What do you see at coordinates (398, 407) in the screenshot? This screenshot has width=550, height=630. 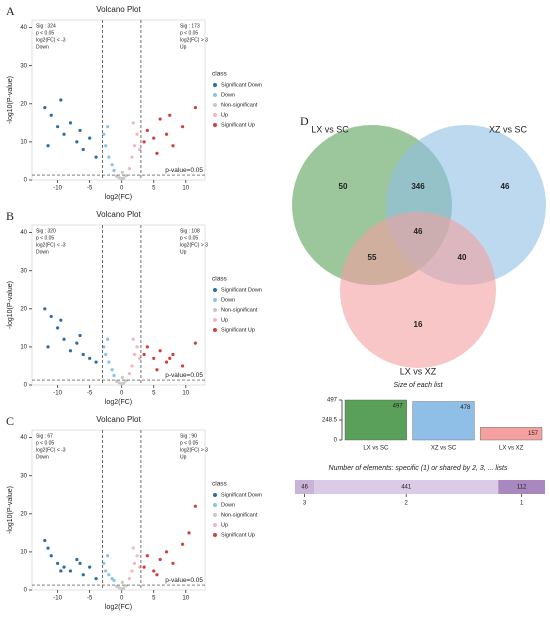 I see `value-label: 497` at bounding box center [398, 407].